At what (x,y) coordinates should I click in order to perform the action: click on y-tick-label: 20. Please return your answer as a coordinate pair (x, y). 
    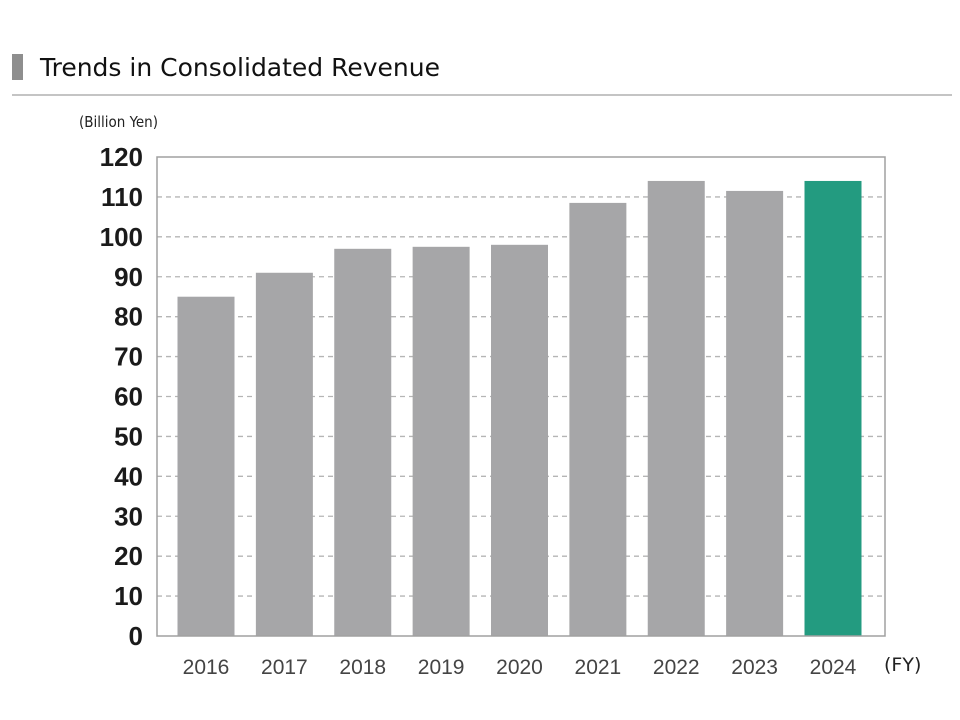
    Looking at the image, I should click on (128, 556).